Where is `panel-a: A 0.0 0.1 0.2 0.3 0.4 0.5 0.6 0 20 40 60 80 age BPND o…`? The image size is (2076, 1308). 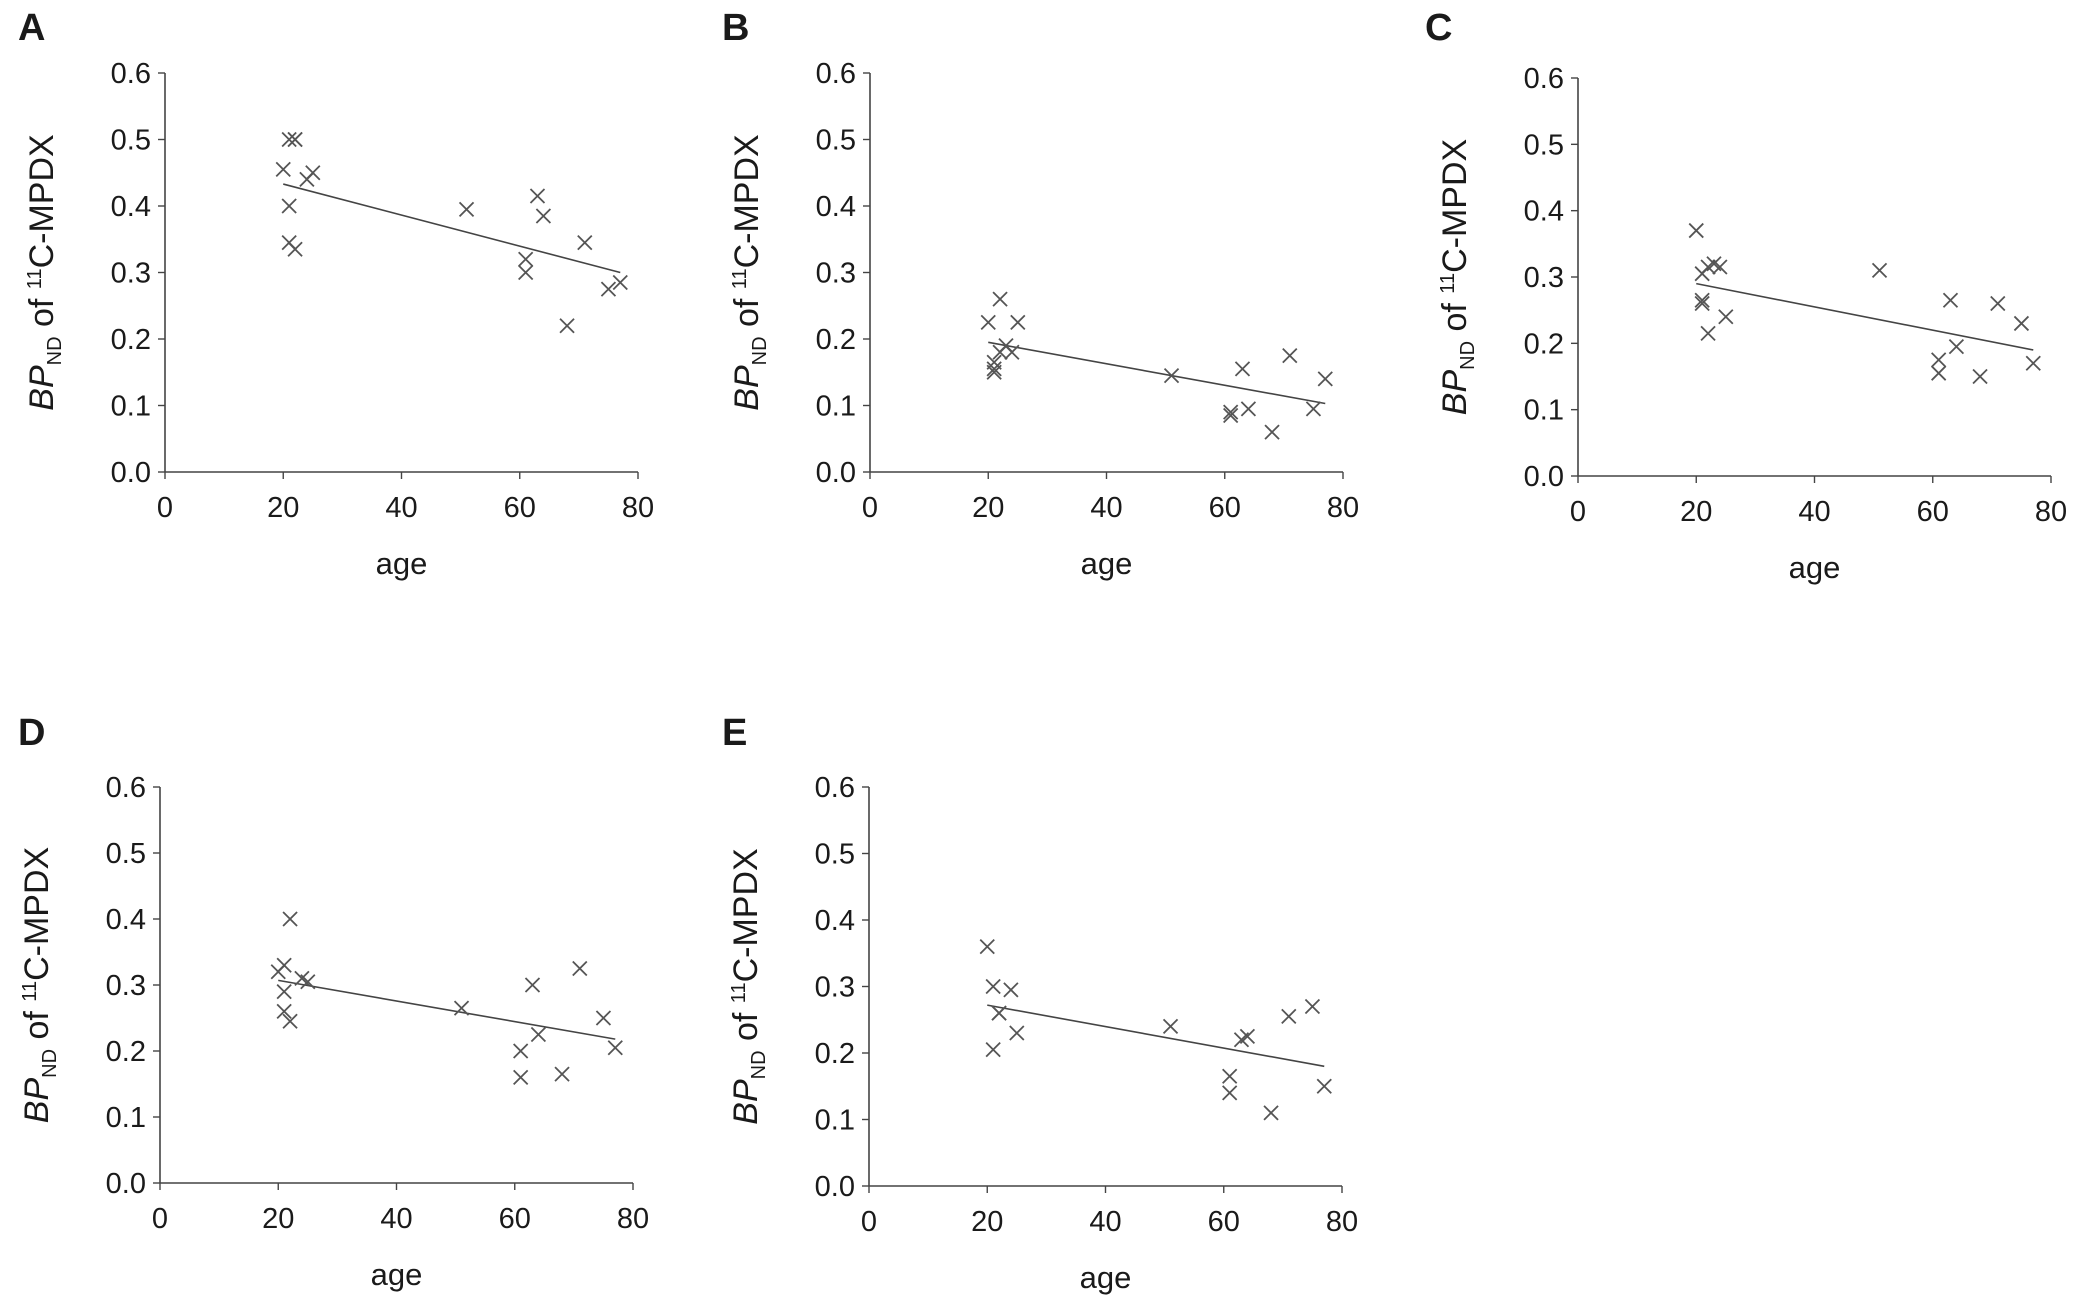
panel-a: A 0.0 0.1 0.2 0.3 0.4 0.5 0.6 0 20 40 60 80 age BPND o… is located at coordinates (336, 294).